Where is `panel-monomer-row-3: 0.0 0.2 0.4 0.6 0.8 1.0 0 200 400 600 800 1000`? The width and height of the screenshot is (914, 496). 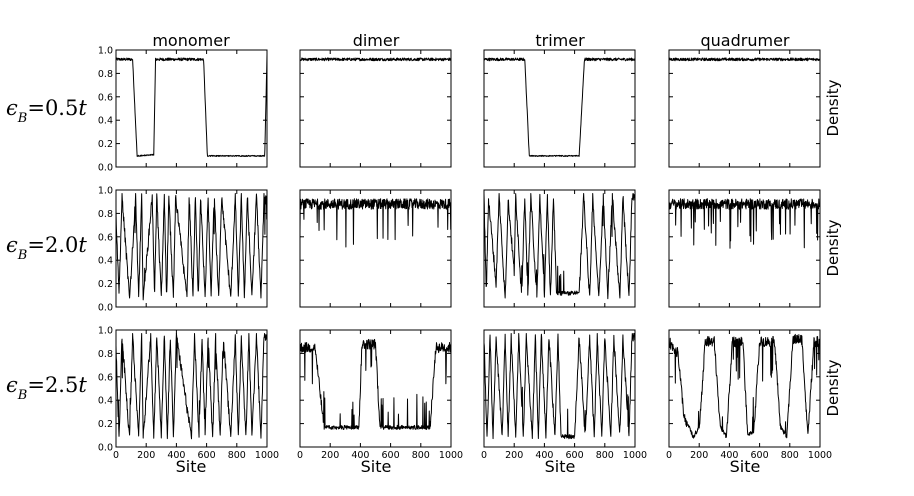 panel-monomer-row-3: 0.0 0.2 0.4 0.6 0.8 1.0 0 200 400 600 800 1000 is located at coordinates (188, 394).